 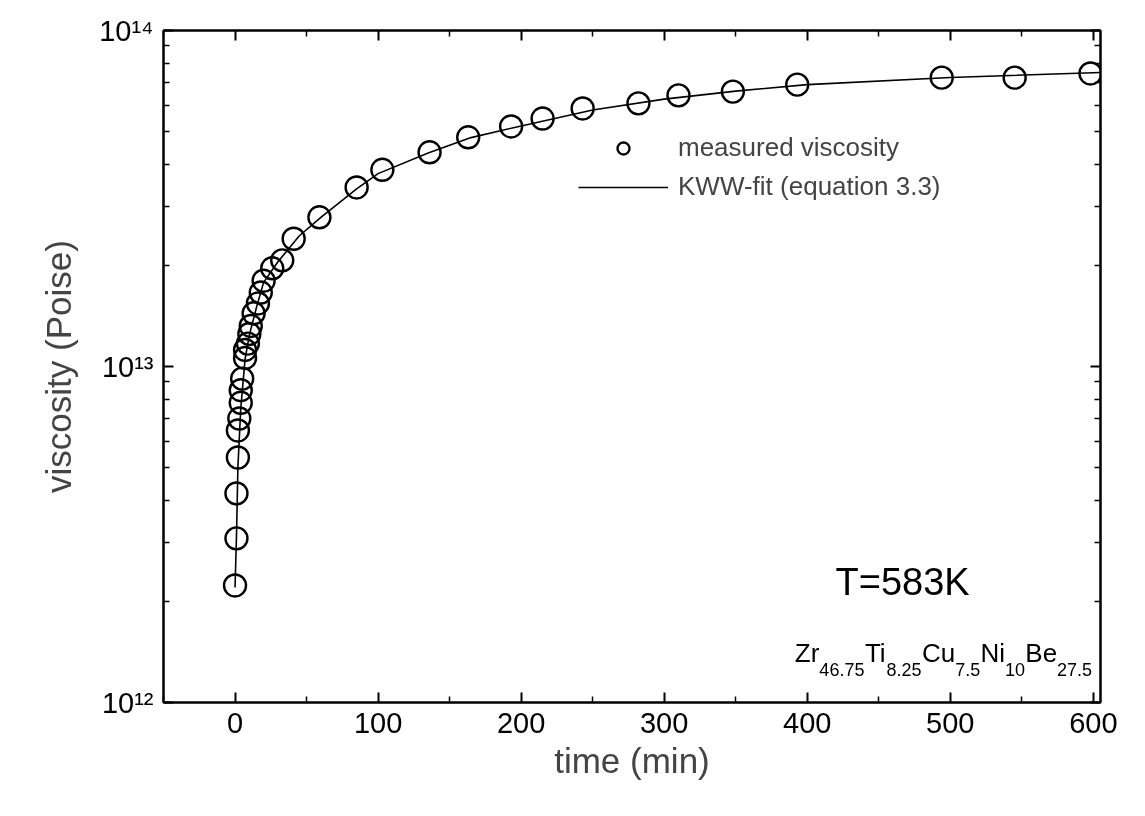 What do you see at coordinates (59, 366) in the screenshot?
I see `y-axis-title: viscosity (Poise)` at bounding box center [59, 366].